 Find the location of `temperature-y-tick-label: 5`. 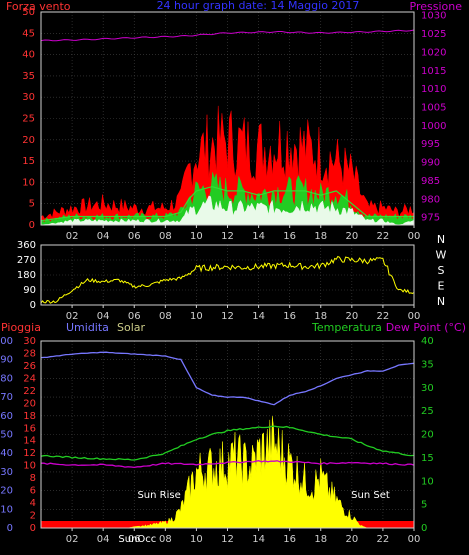

temperature-y-tick-label: 5 is located at coordinates (424, 505).